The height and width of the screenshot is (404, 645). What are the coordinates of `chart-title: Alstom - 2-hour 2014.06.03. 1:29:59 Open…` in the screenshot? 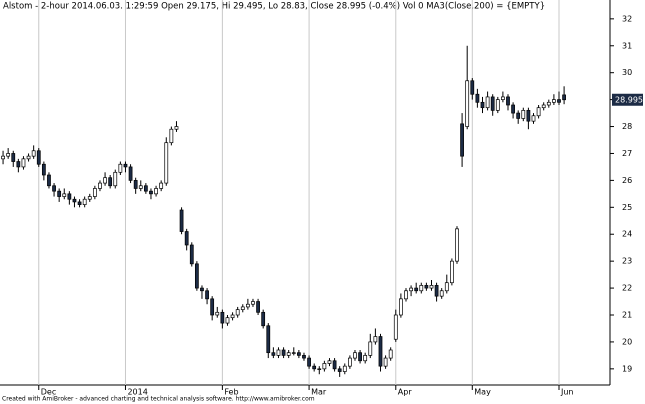 It's located at (274, 7).